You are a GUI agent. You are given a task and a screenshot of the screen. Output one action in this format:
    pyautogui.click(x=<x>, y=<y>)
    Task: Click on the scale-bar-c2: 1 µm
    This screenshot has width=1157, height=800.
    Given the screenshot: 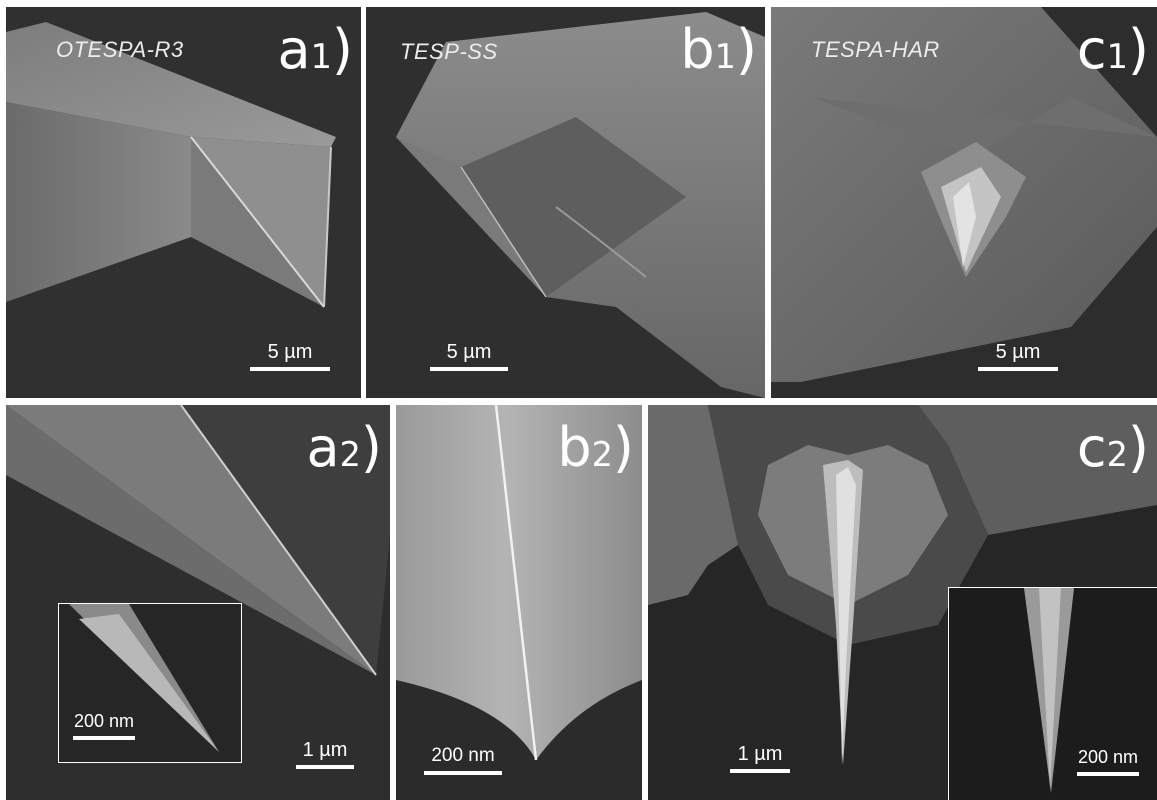 What is the action you would take?
    pyautogui.click(x=760, y=758)
    